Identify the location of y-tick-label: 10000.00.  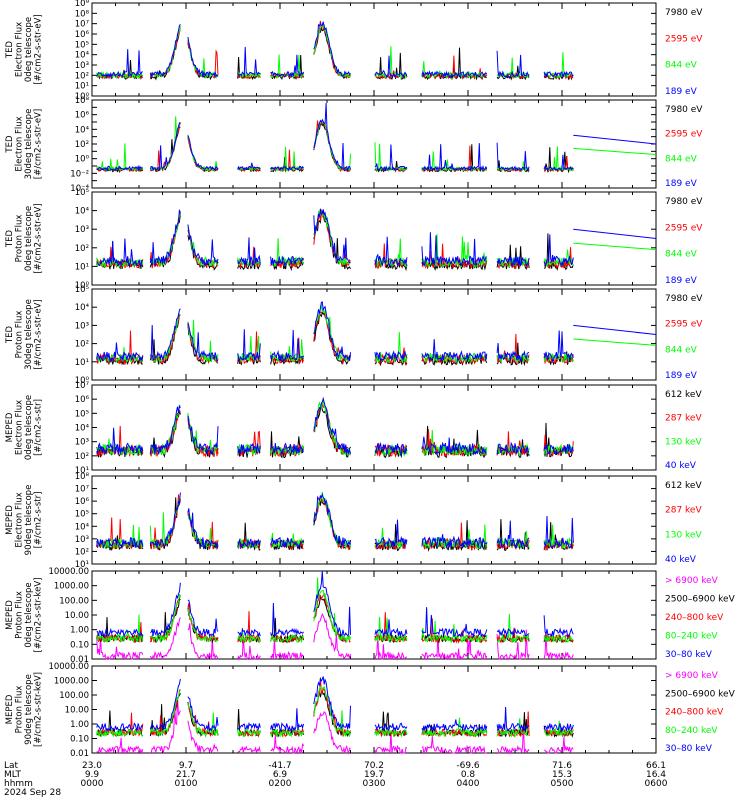
(68, 572).